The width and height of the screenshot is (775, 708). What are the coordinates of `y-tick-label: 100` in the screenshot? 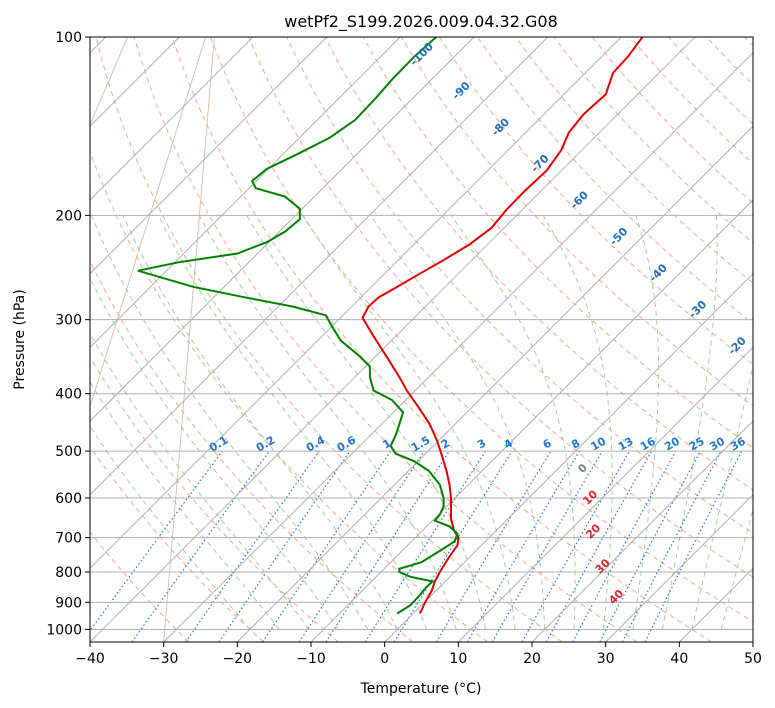 It's located at (68, 38).